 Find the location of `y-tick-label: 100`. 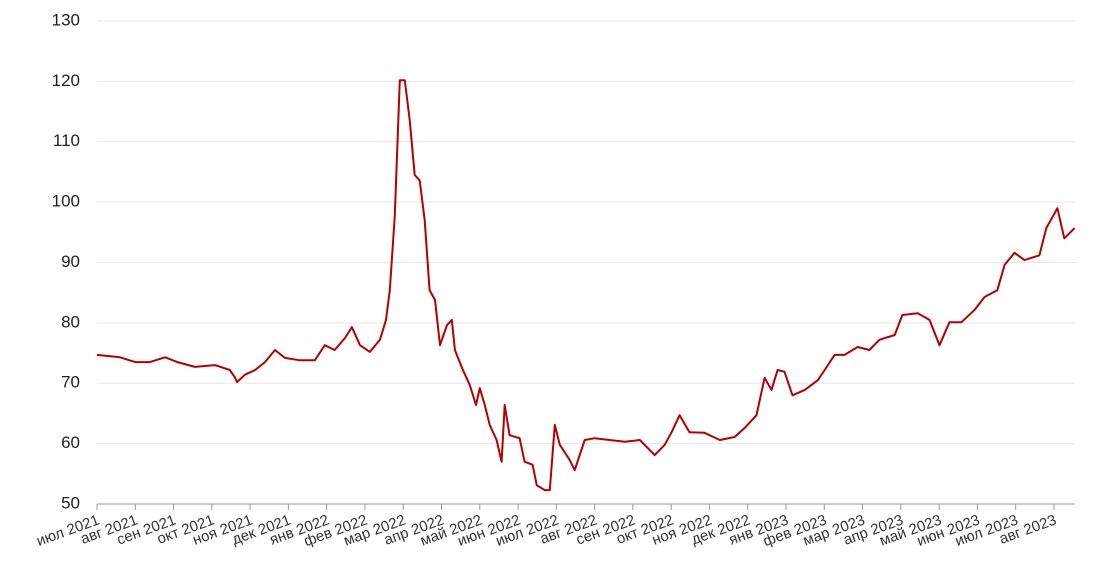

y-tick-label: 100 is located at coordinates (66, 201).